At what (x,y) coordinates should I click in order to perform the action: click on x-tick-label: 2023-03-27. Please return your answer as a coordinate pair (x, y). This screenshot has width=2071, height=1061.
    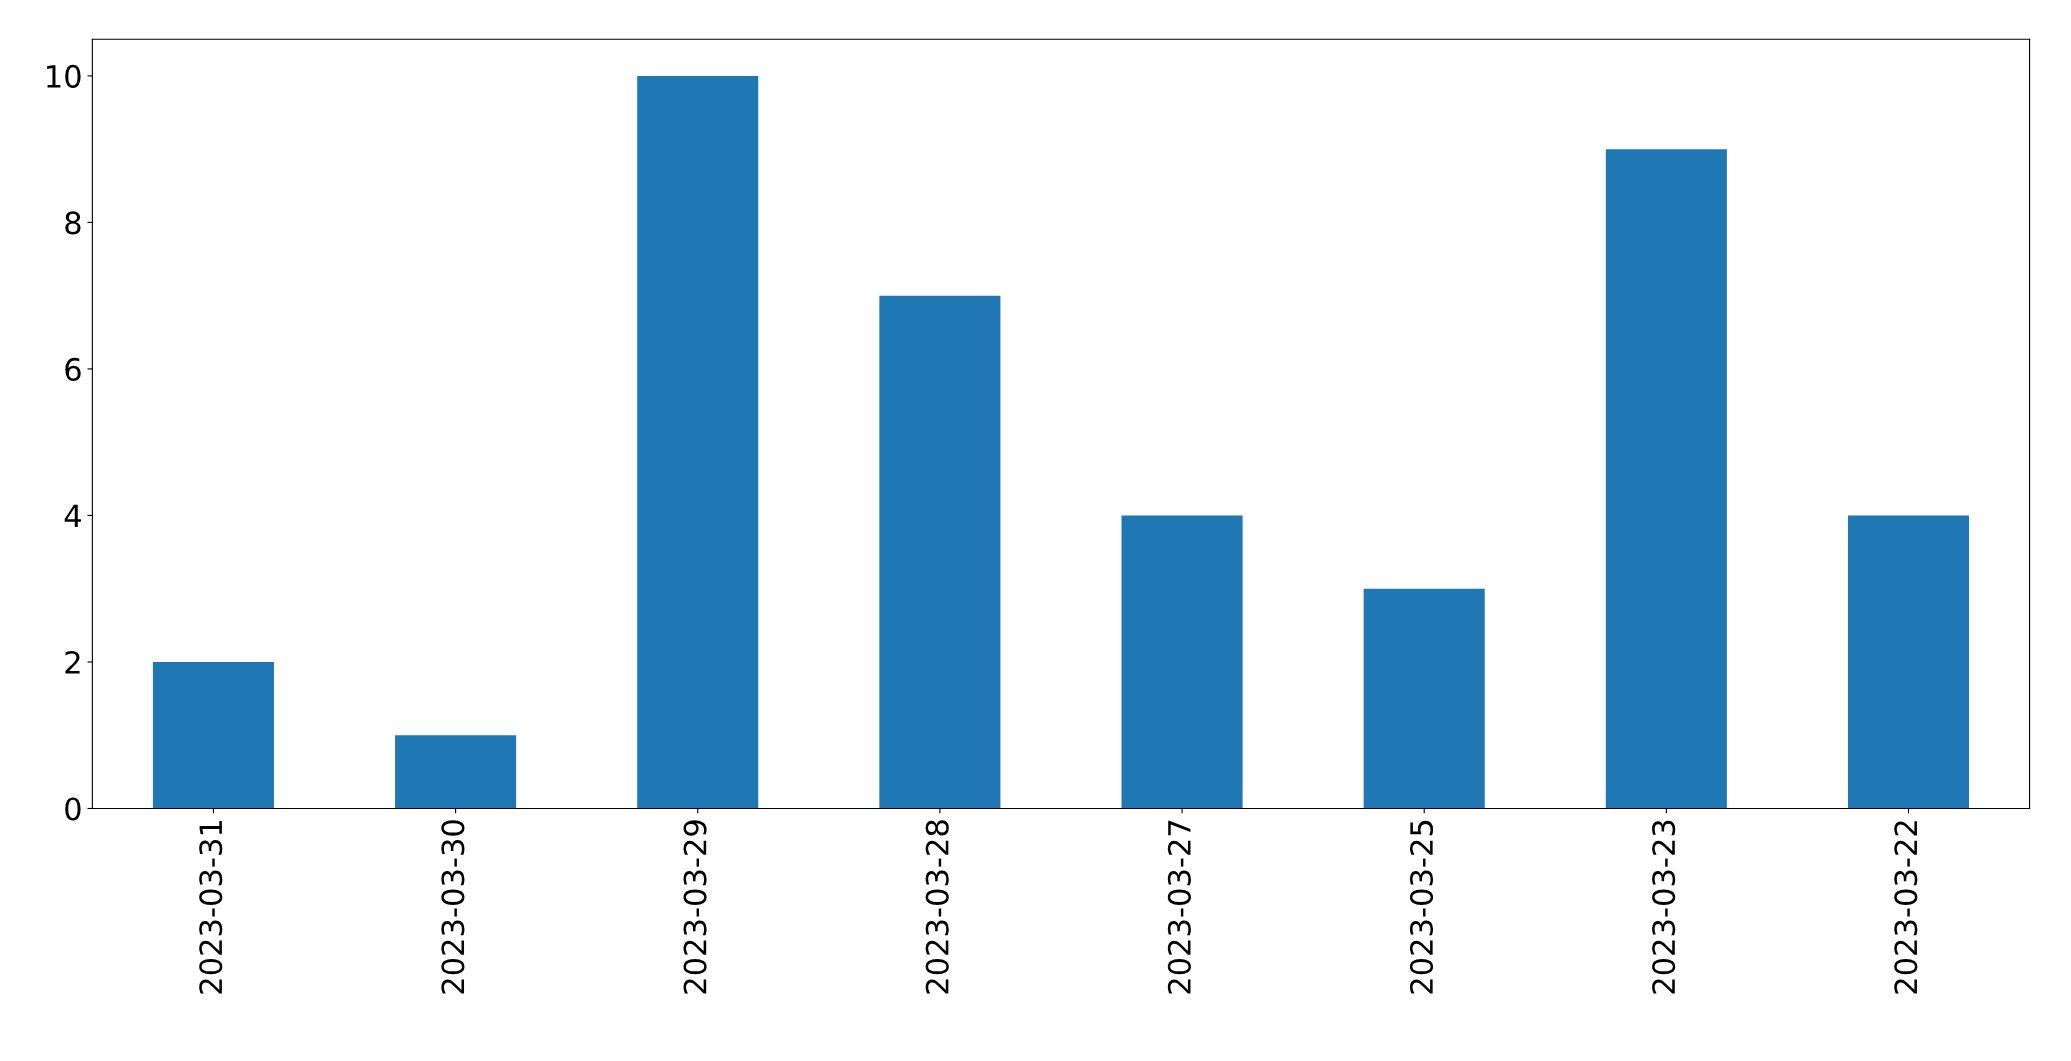
    Looking at the image, I should click on (1179, 907).